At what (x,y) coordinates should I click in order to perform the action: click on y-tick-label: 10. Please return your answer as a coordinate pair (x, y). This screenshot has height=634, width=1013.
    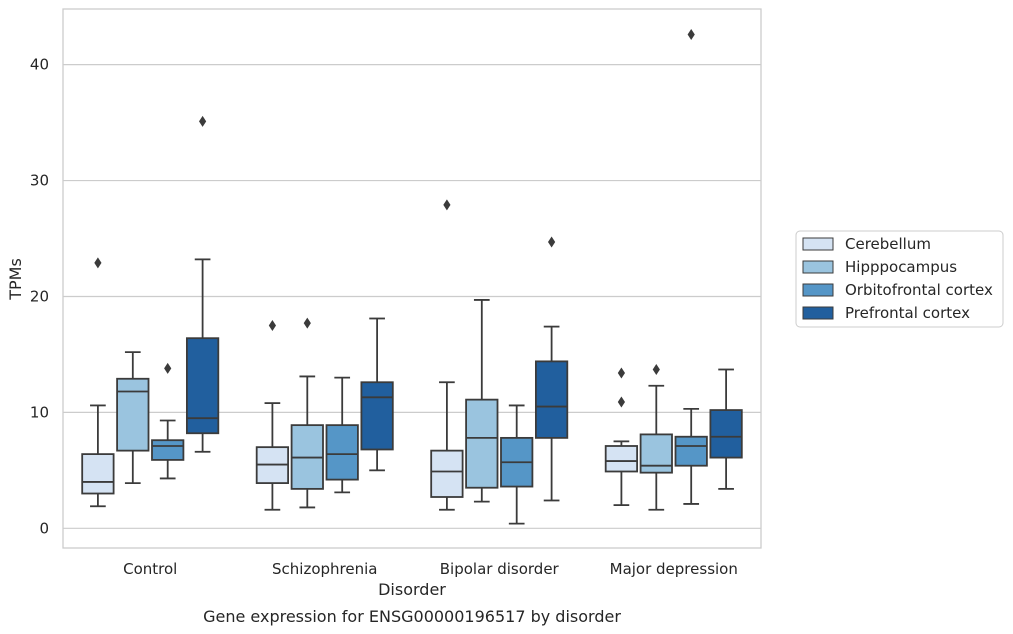
    Looking at the image, I should click on (39, 412).